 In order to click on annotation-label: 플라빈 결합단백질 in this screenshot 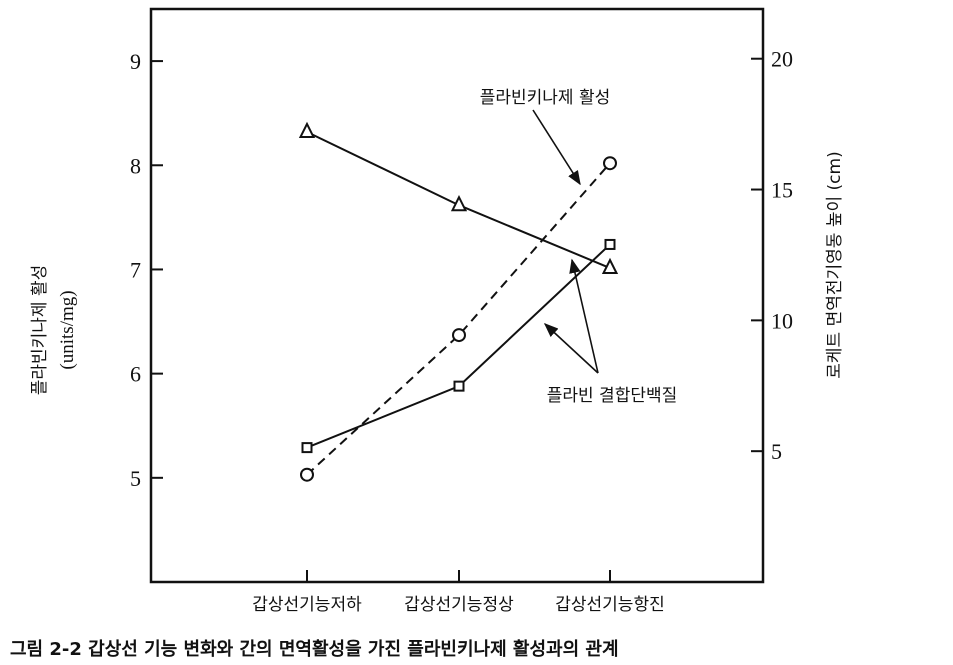, I will do `click(612, 396)`.